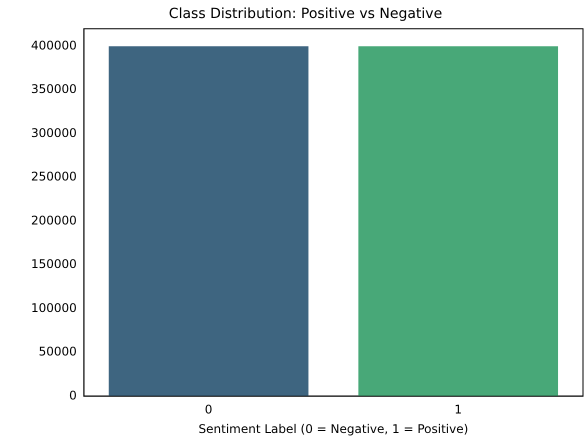  What do you see at coordinates (53, 220) in the screenshot?
I see `y-tick-label: 200000` at bounding box center [53, 220].